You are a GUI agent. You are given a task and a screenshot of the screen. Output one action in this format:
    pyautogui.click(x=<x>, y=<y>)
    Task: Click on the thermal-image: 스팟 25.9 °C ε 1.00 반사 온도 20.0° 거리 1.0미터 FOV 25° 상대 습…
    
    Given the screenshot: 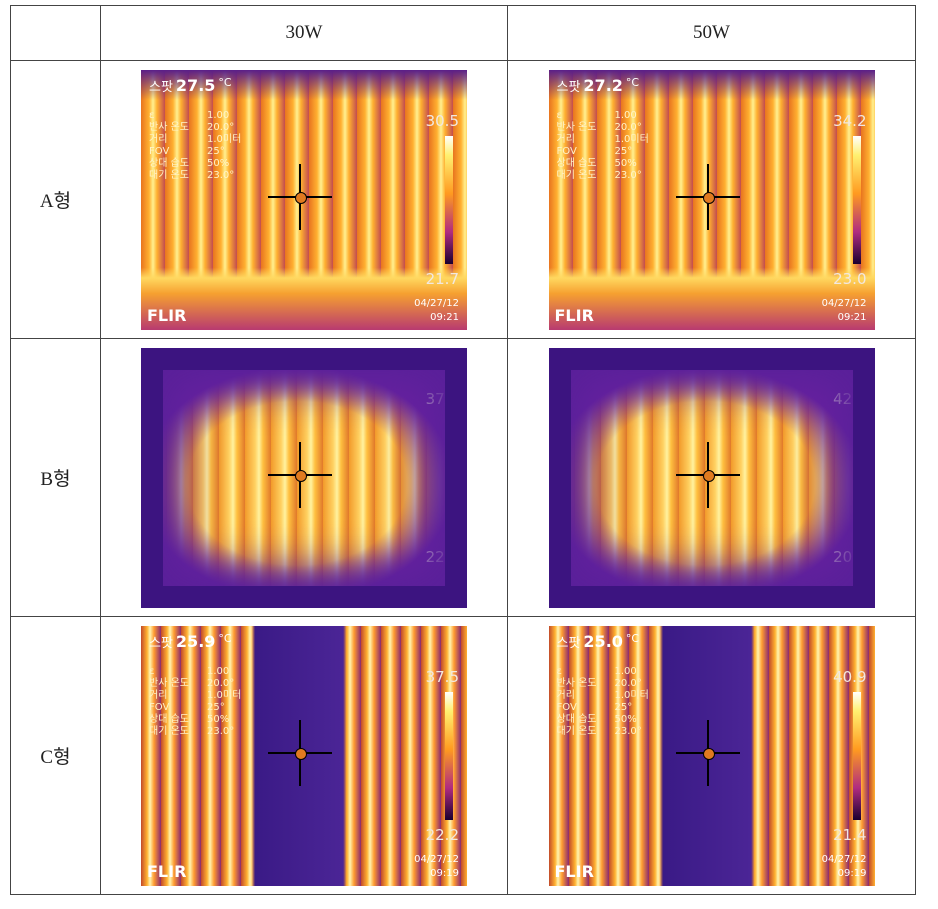 What is the action you would take?
    pyautogui.click(x=304, y=755)
    